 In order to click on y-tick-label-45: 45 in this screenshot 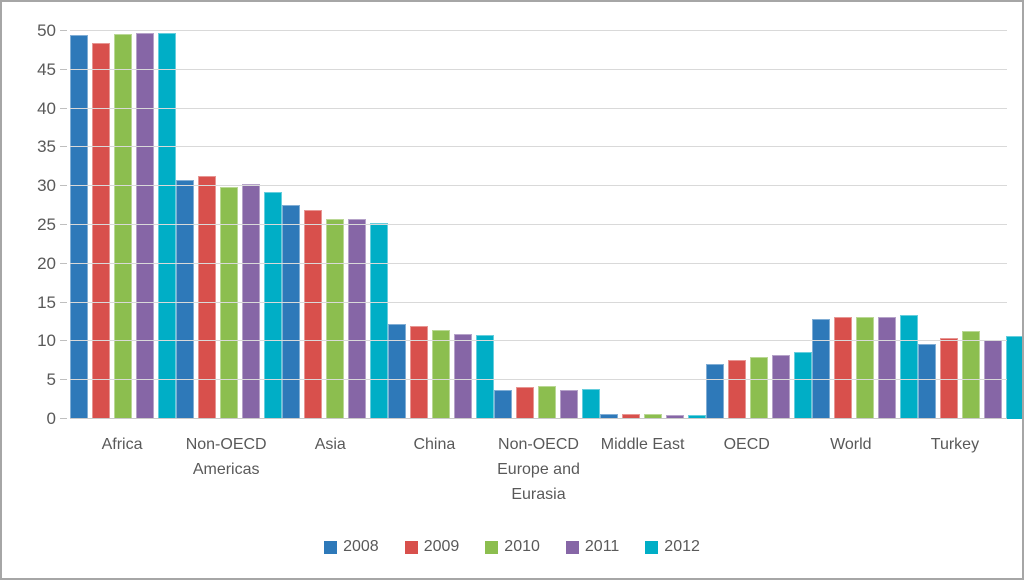, I will do `click(46, 69)`.